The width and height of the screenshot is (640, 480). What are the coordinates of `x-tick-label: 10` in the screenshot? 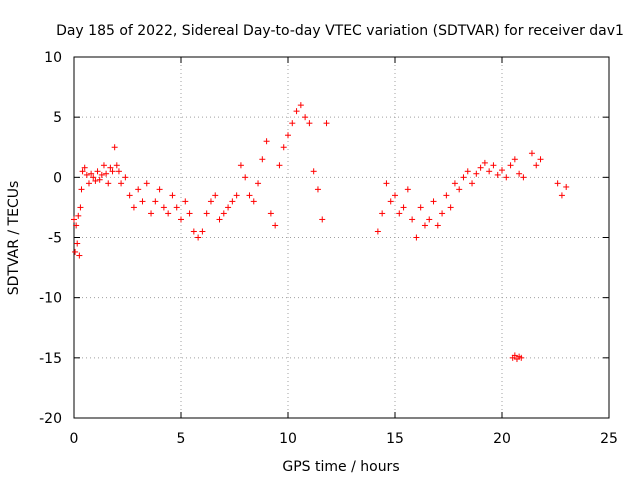 It's located at (288, 439).